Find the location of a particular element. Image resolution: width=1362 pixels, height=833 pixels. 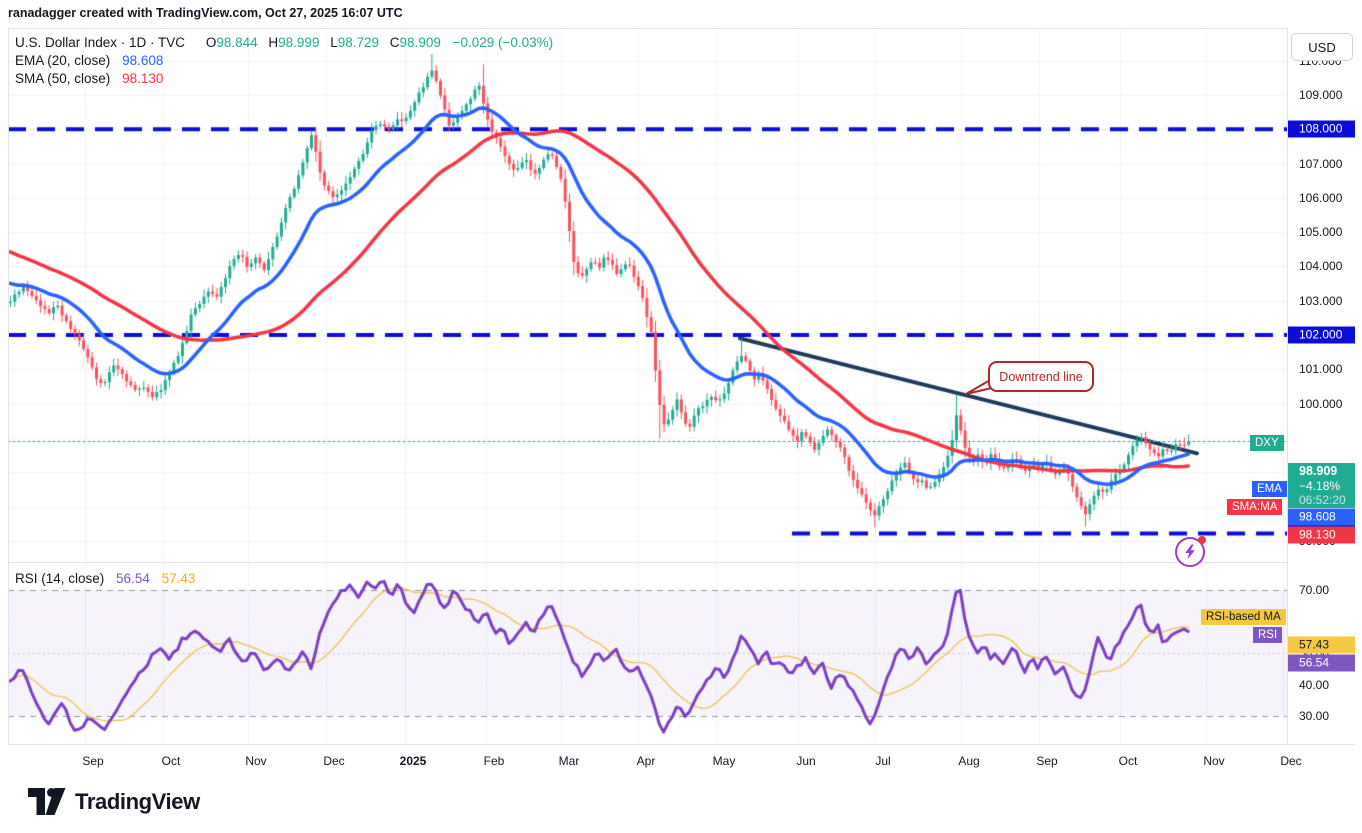

price-tick: 105.000 is located at coordinates (1321, 232).